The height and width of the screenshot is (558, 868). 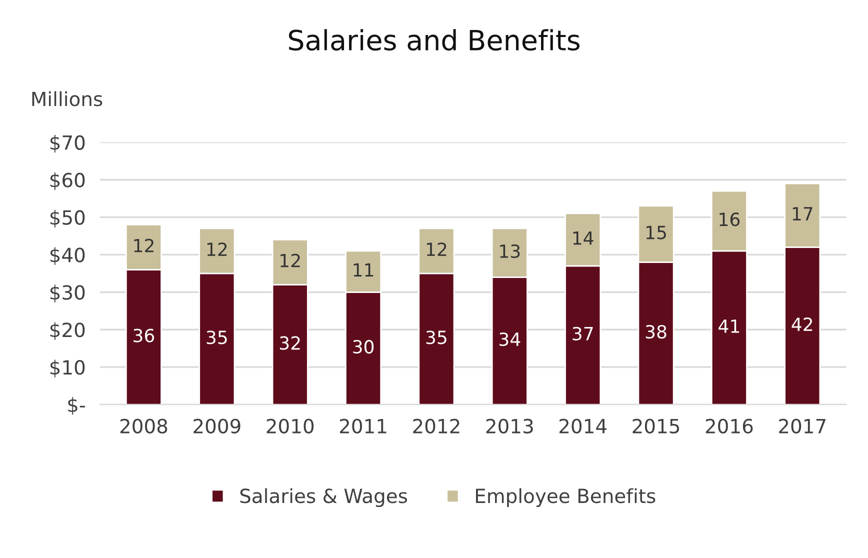 What do you see at coordinates (510, 251) in the screenshot?
I see `data-label: 13` at bounding box center [510, 251].